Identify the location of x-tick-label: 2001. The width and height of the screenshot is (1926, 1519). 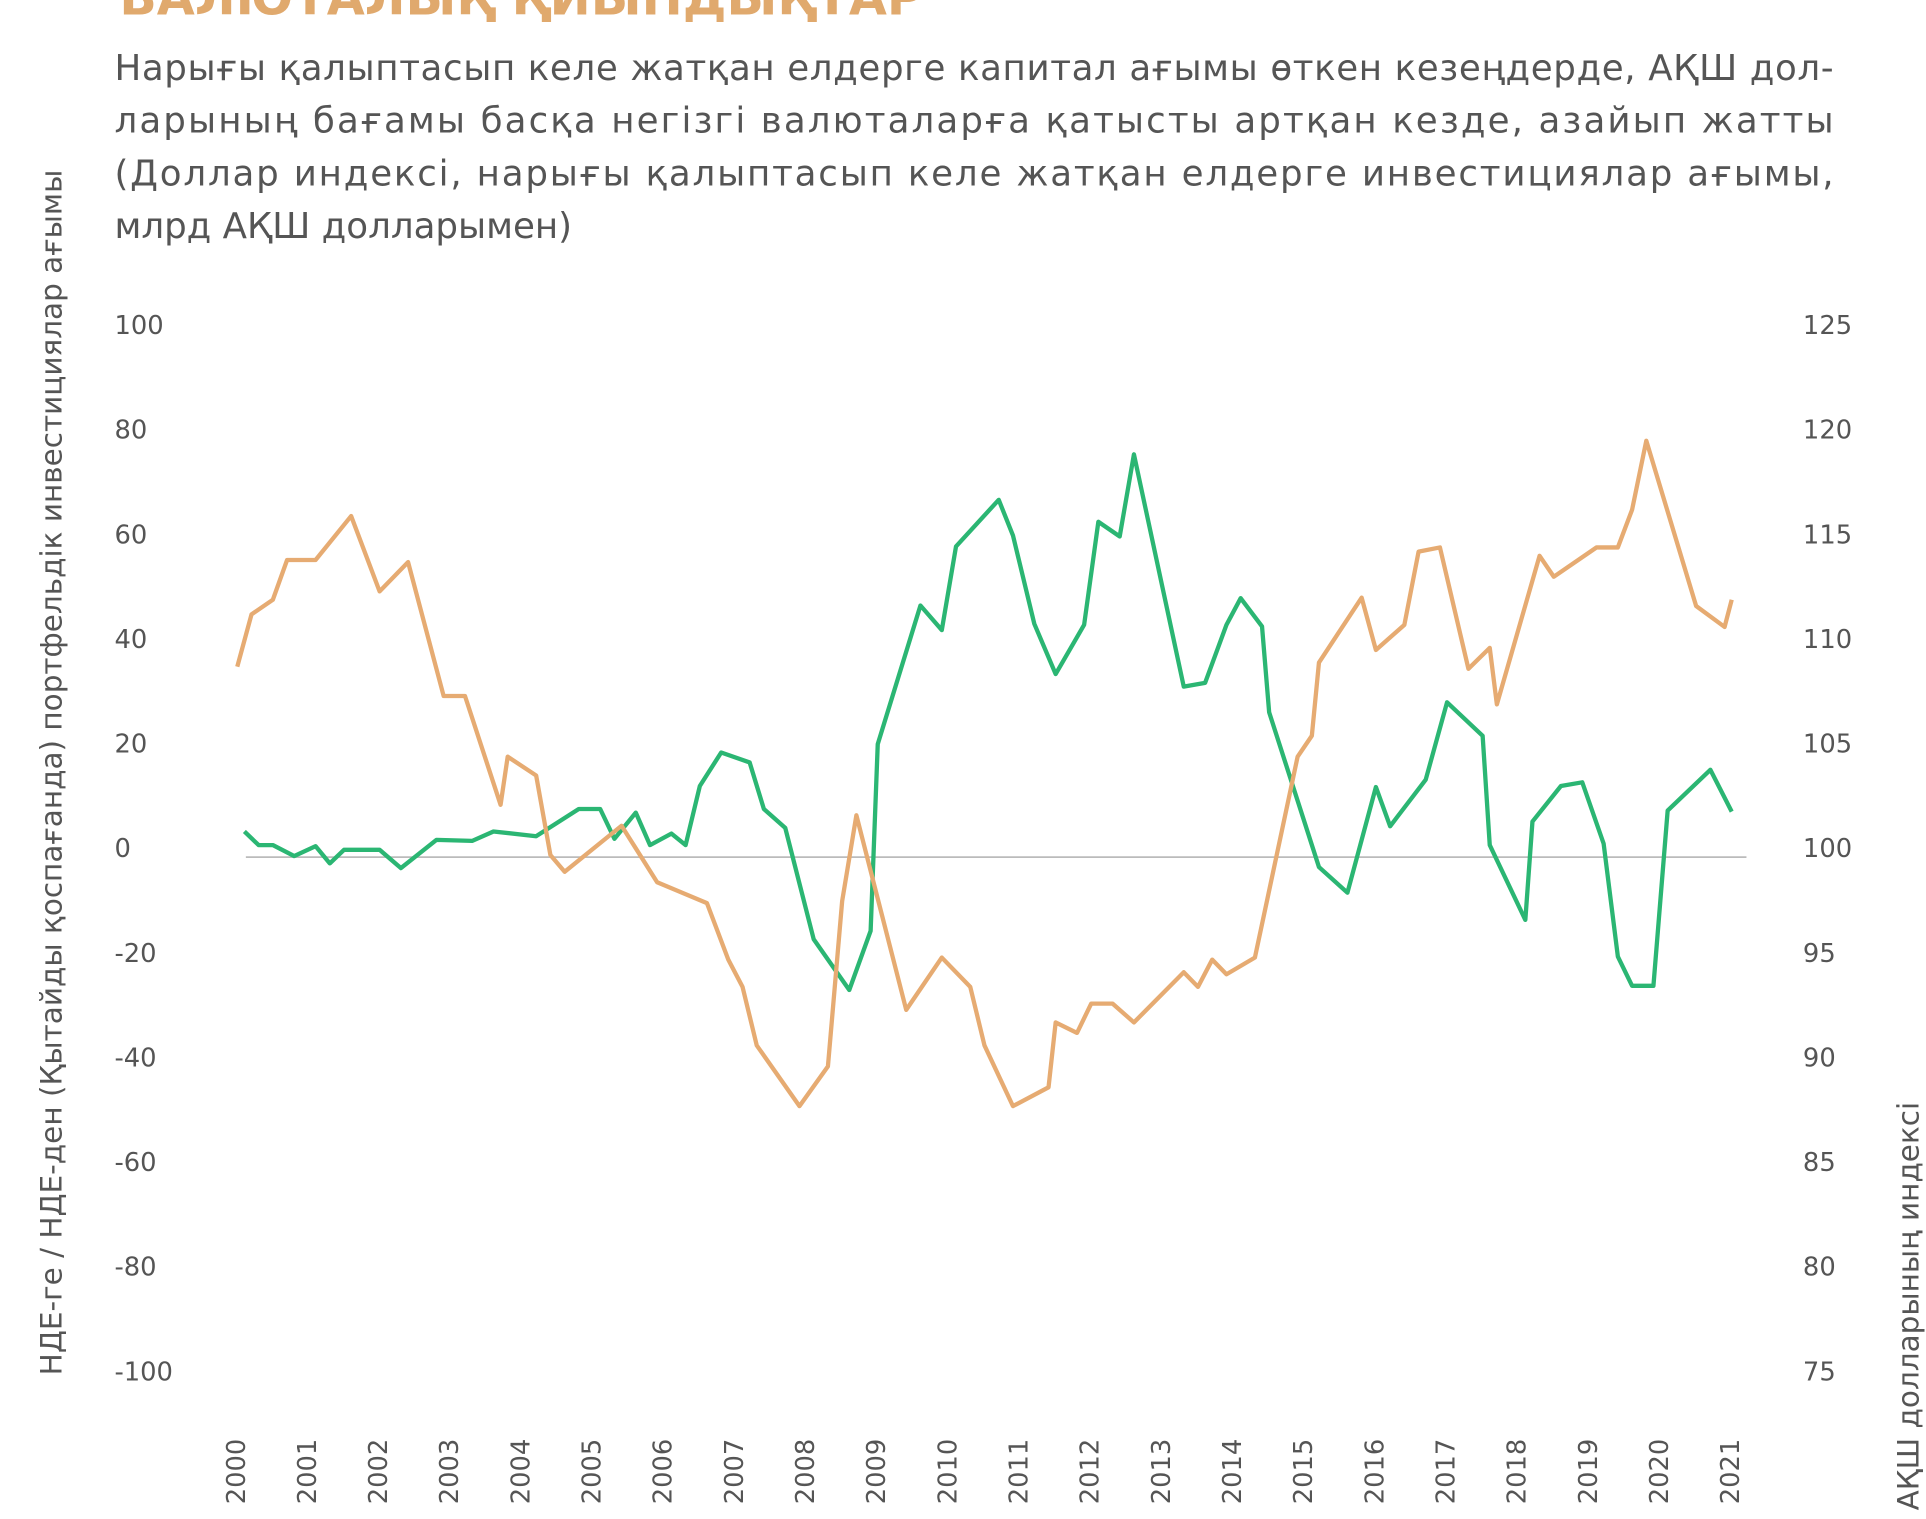
(308, 1472).